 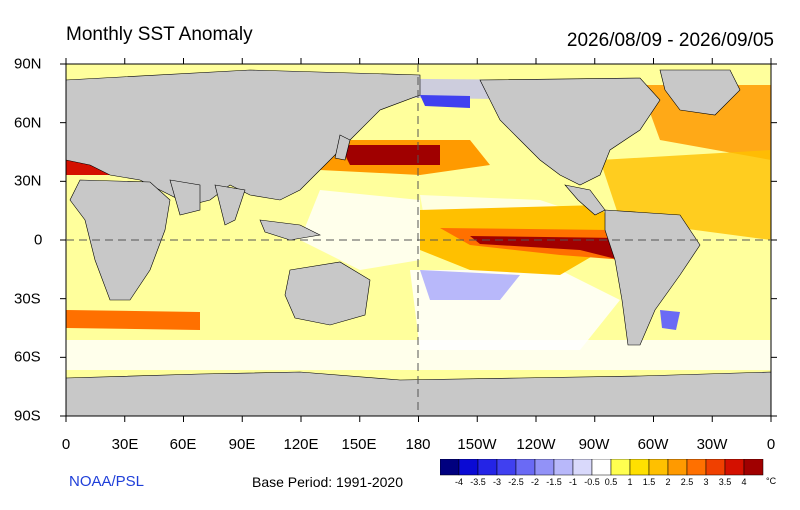 What do you see at coordinates (725, 482) in the screenshot?
I see `colorbar-tick-label: 3.5` at bounding box center [725, 482].